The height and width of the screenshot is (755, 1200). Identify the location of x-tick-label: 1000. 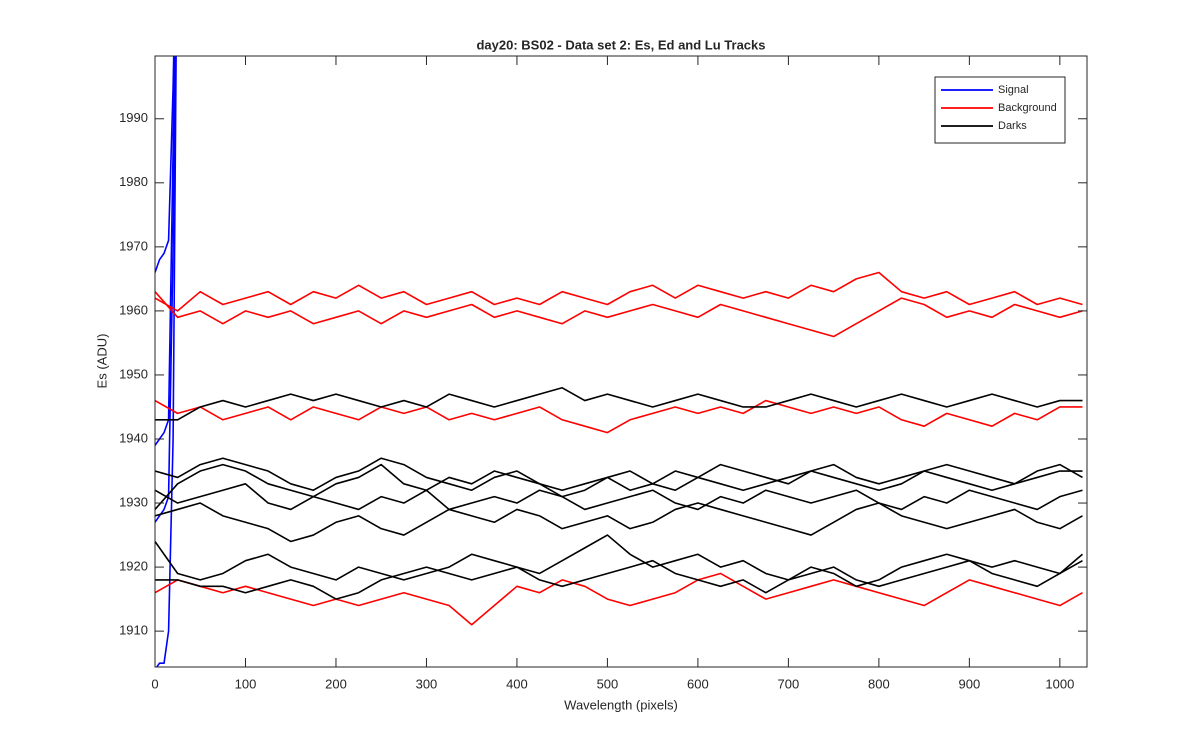
(1059, 683).